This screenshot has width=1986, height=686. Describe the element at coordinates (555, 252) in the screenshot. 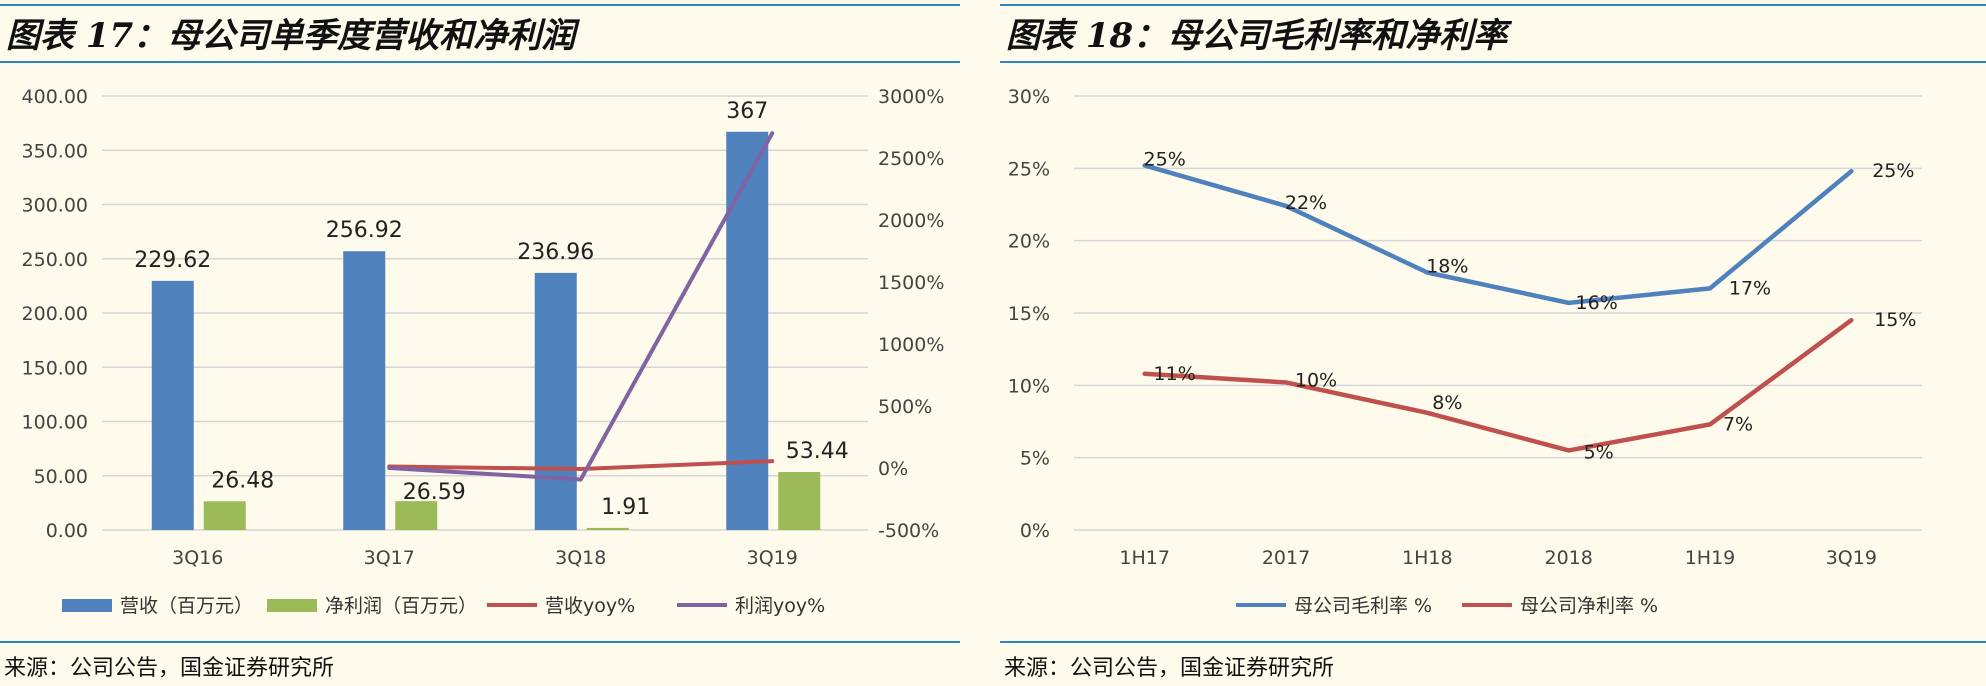

I see `data-label: 236.96` at that location.